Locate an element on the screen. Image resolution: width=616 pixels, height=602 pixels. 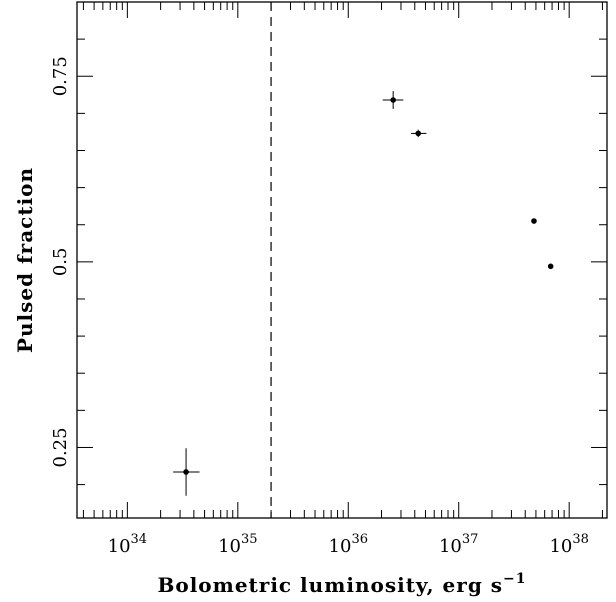
x-tick-labels: 1034 1035 1036 1037 1038 is located at coordinates (348, 544).